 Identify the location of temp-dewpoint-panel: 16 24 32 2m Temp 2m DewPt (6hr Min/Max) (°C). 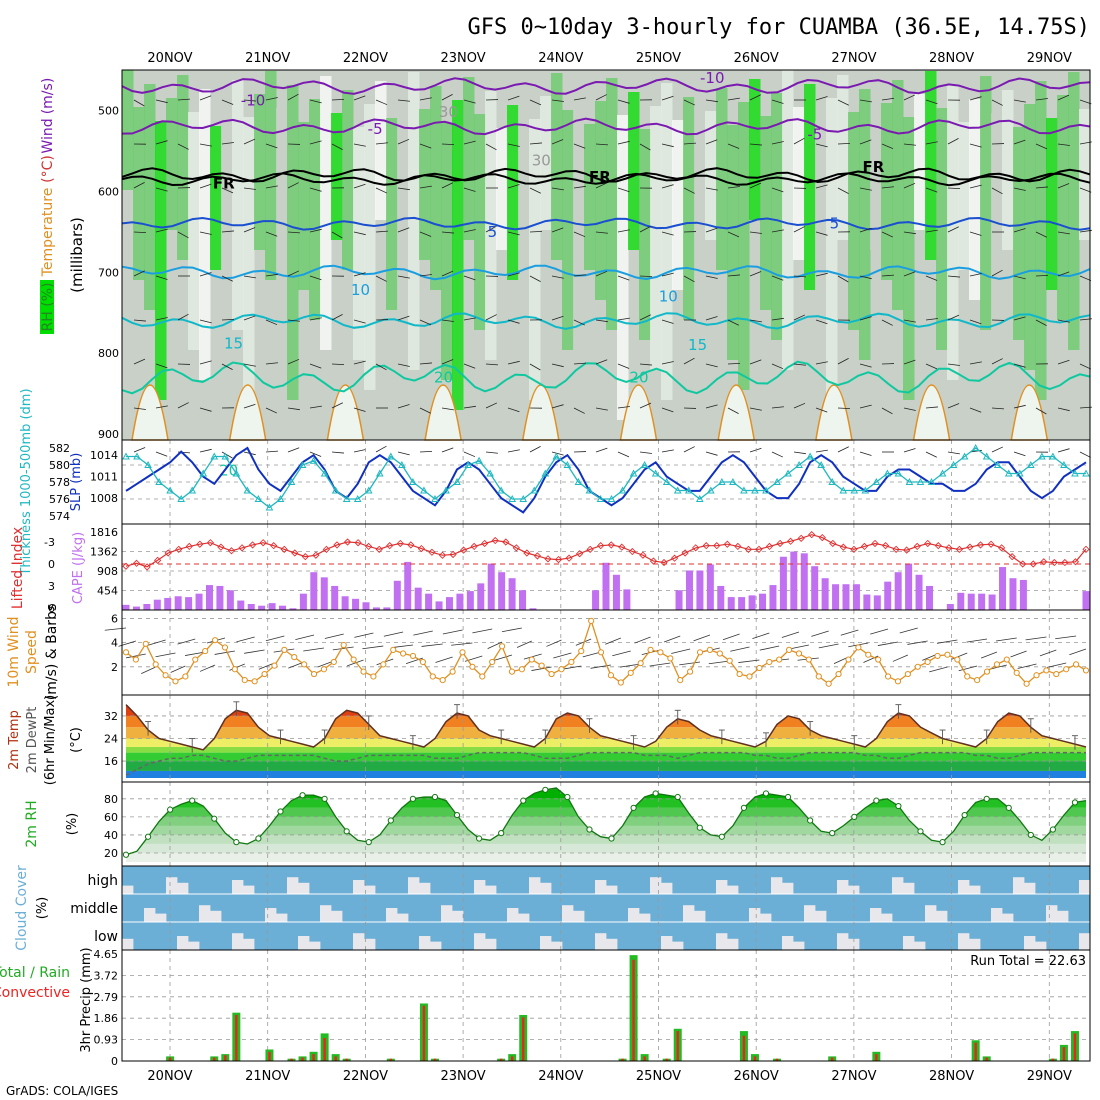
(549, 739).